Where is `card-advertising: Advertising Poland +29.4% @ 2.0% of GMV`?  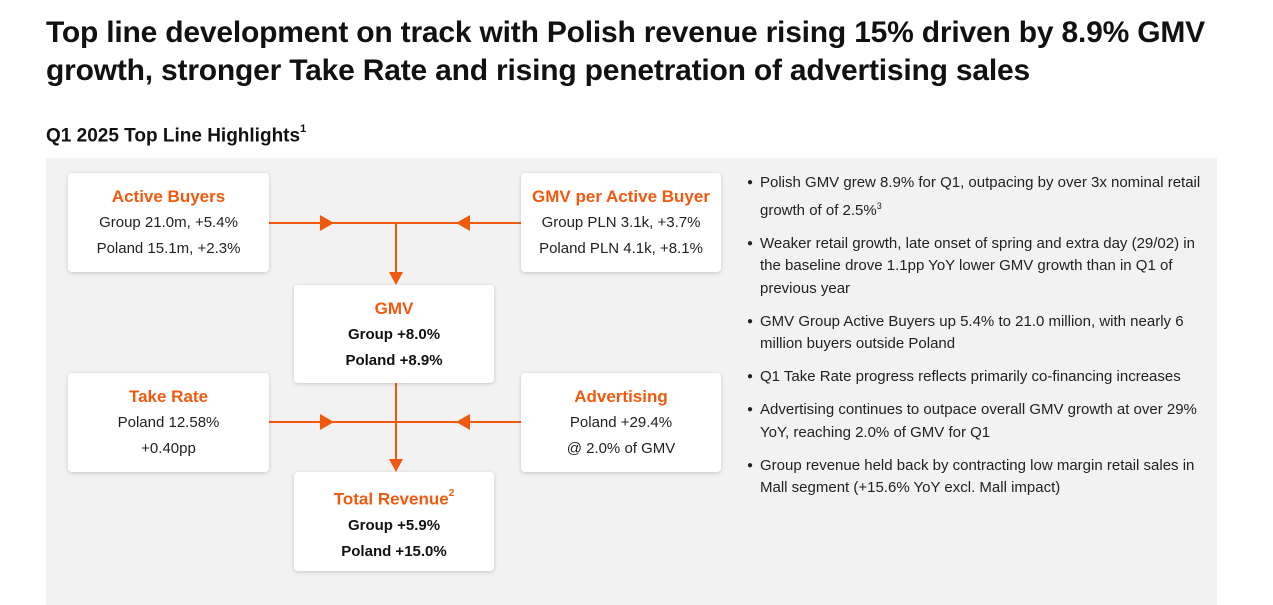 card-advertising: Advertising Poland +29.4% @ 2.0% of GMV is located at coordinates (621, 422).